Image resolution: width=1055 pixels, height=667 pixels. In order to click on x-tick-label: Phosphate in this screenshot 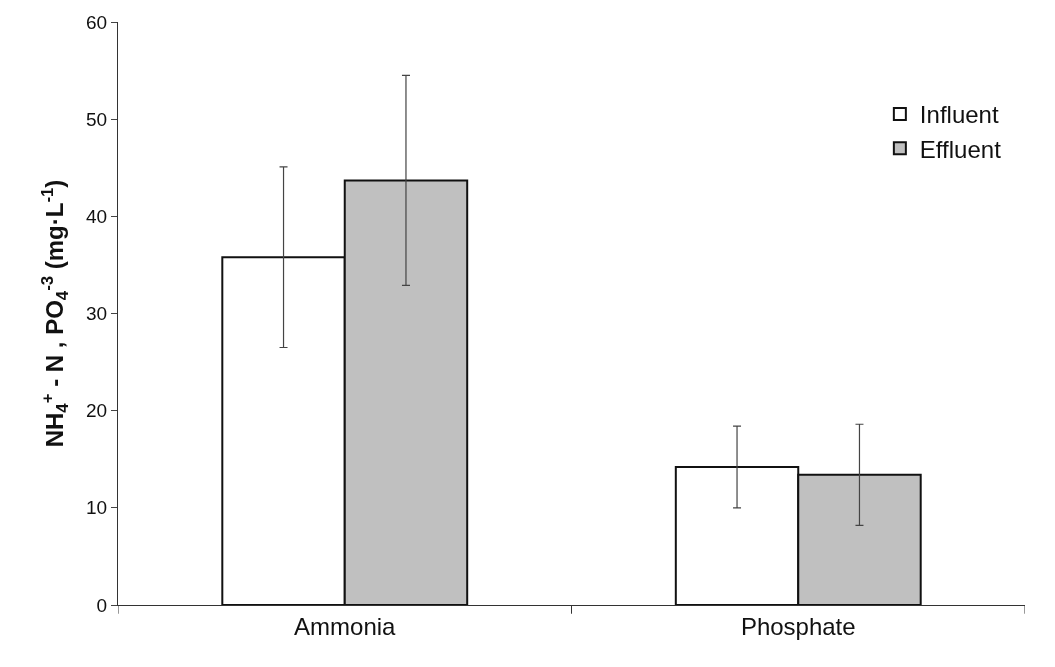, I will do `click(798, 626)`.